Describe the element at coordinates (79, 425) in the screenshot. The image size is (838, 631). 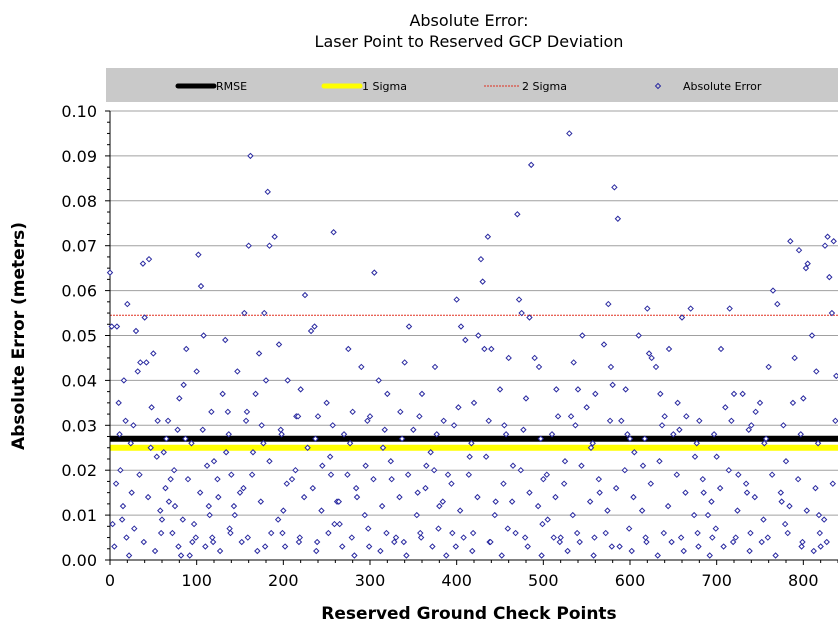
I see `y-tick-label: 0.03` at that location.